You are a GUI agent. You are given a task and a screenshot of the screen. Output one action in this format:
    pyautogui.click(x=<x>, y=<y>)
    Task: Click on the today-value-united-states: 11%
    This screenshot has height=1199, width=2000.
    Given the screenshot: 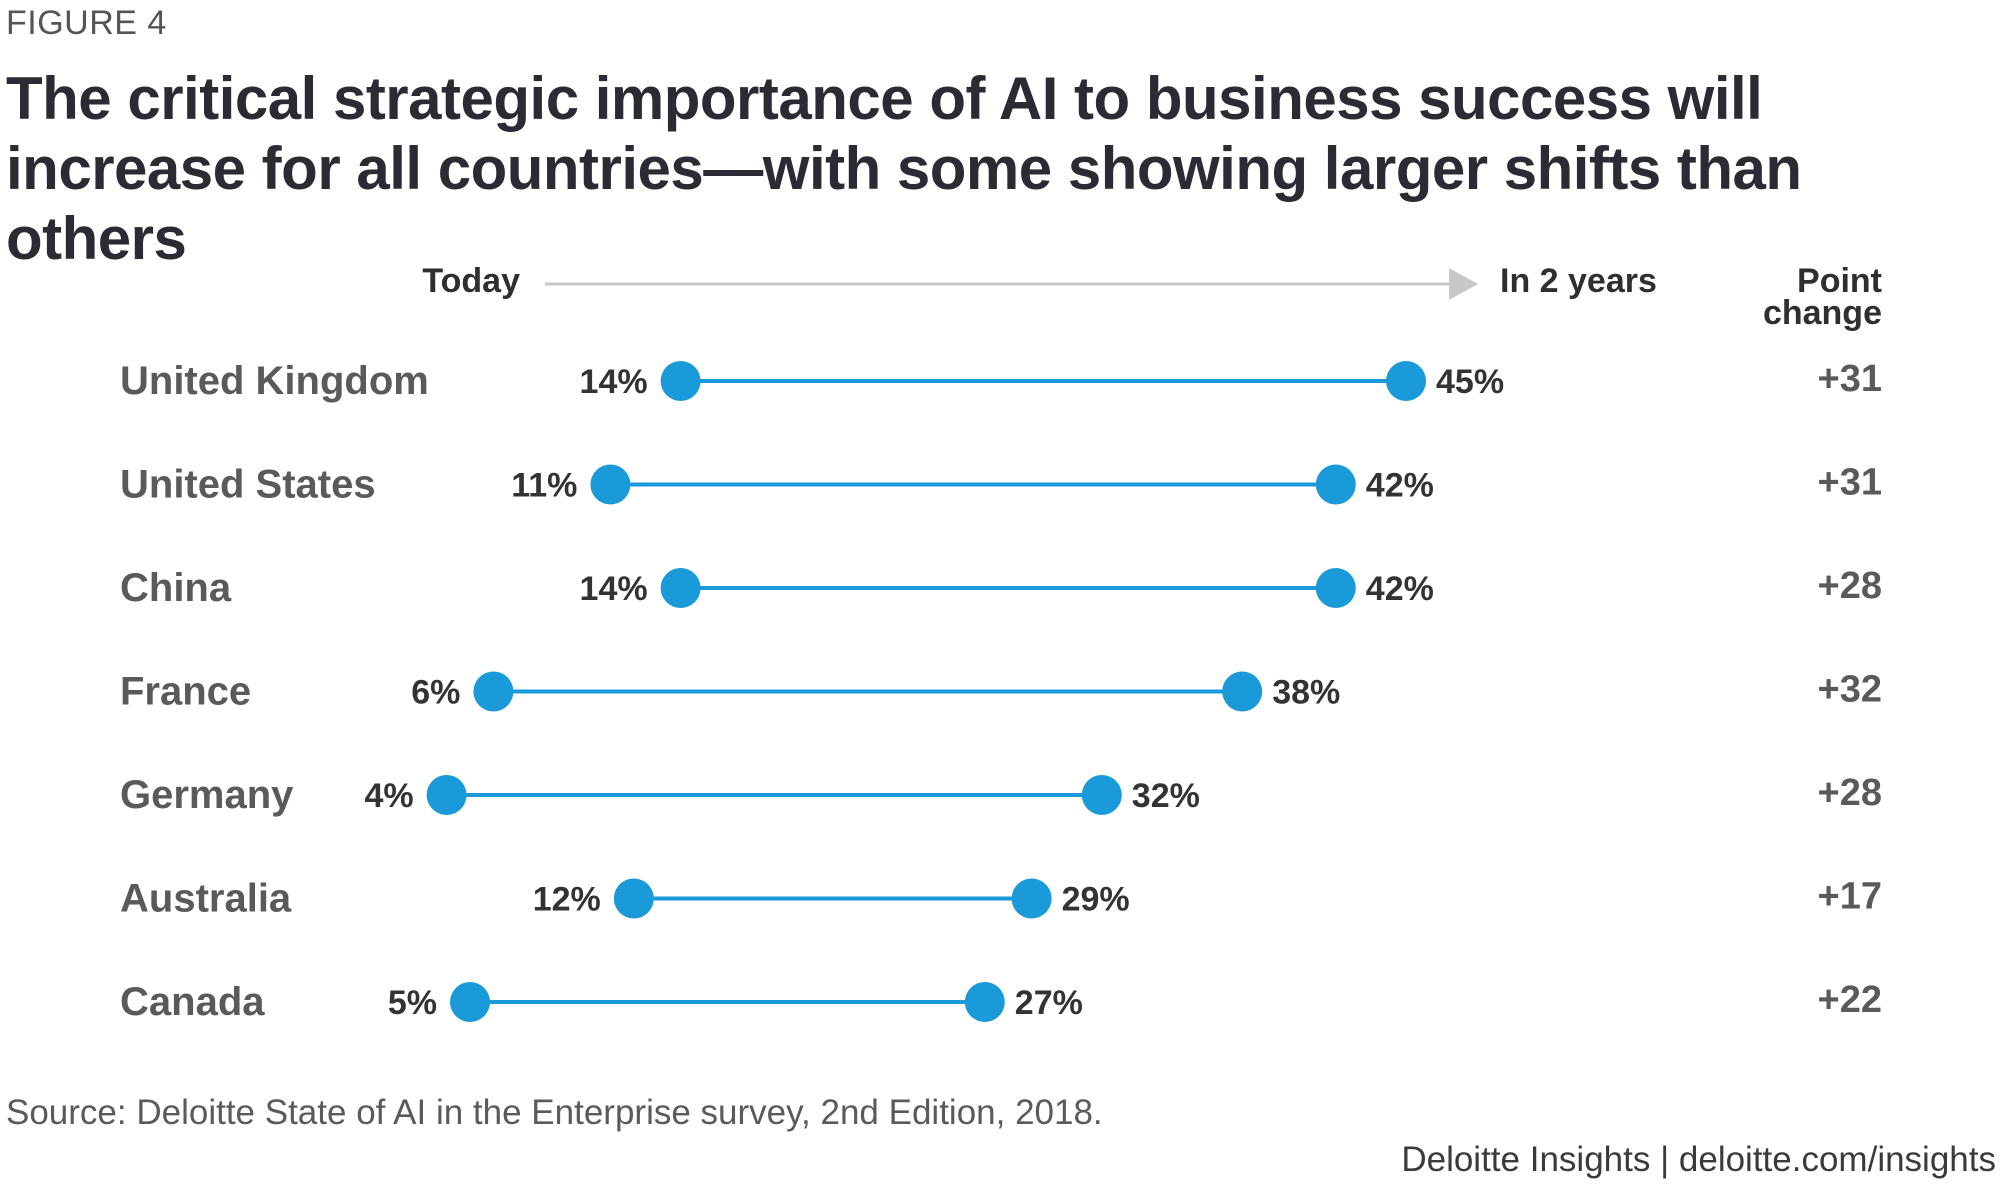 What is the action you would take?
    pyautogui.click(x=544, y=486)
    